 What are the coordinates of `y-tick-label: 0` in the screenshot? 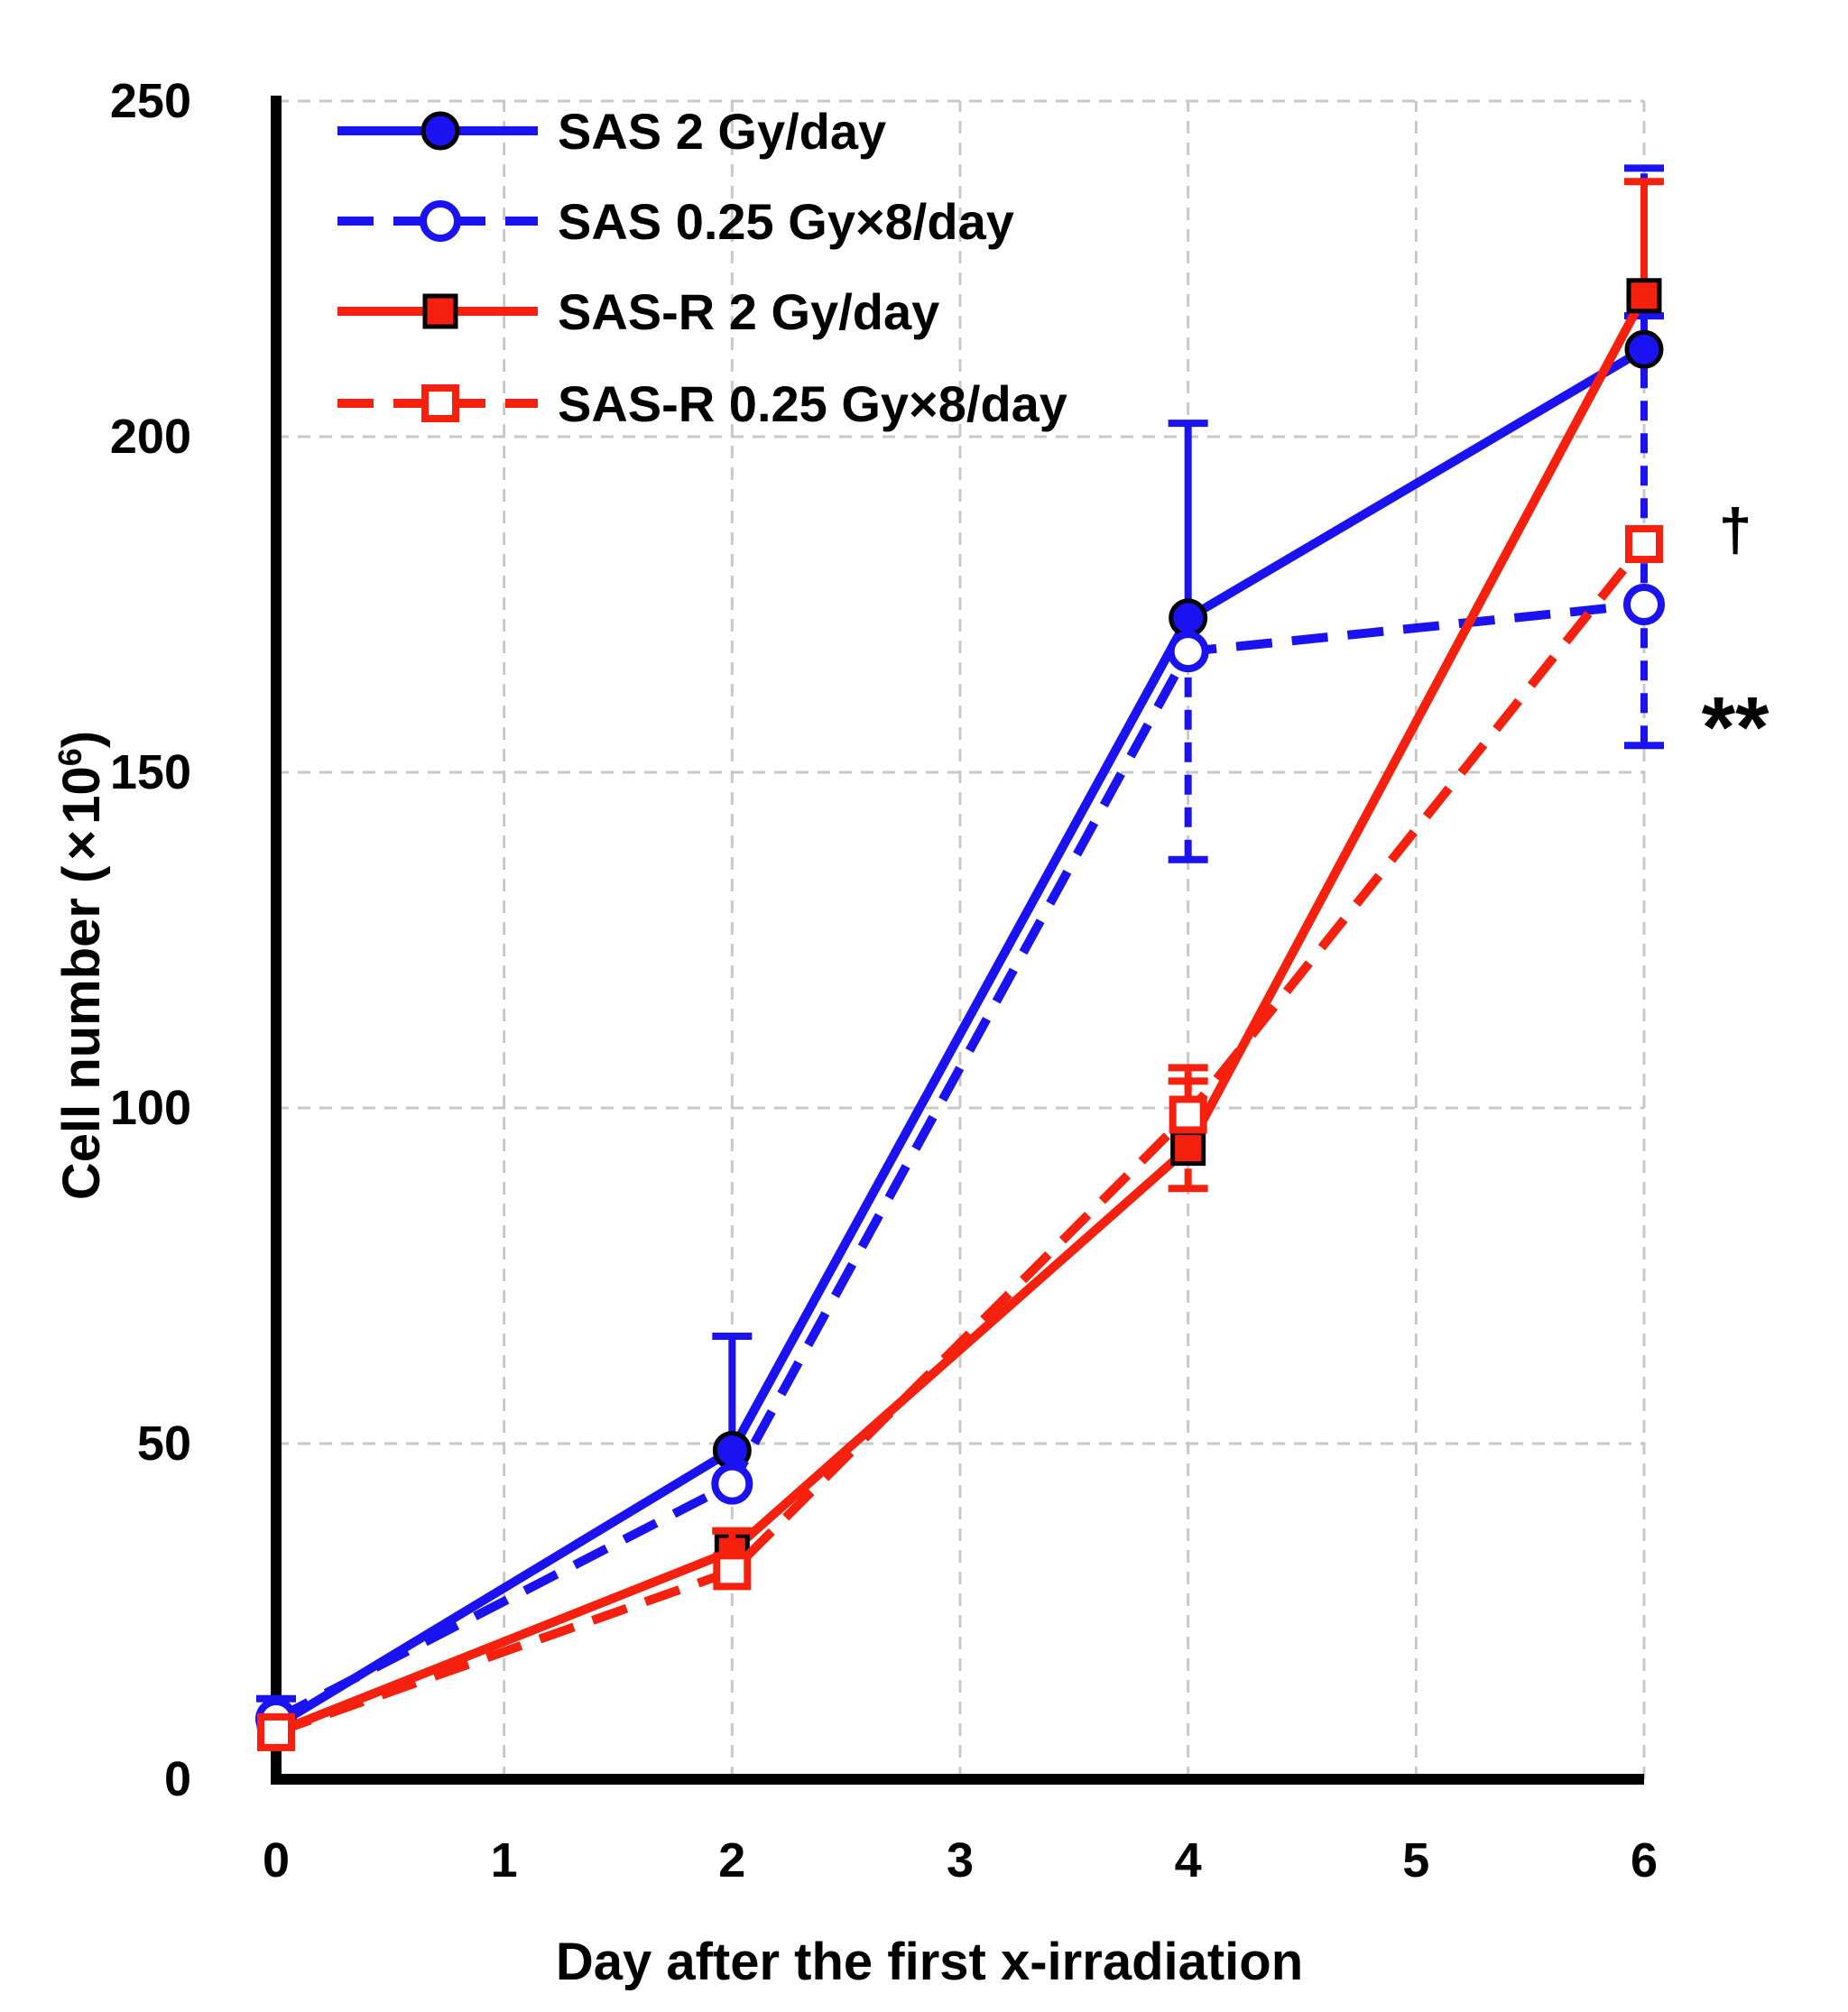 It's located at (177, 1779).